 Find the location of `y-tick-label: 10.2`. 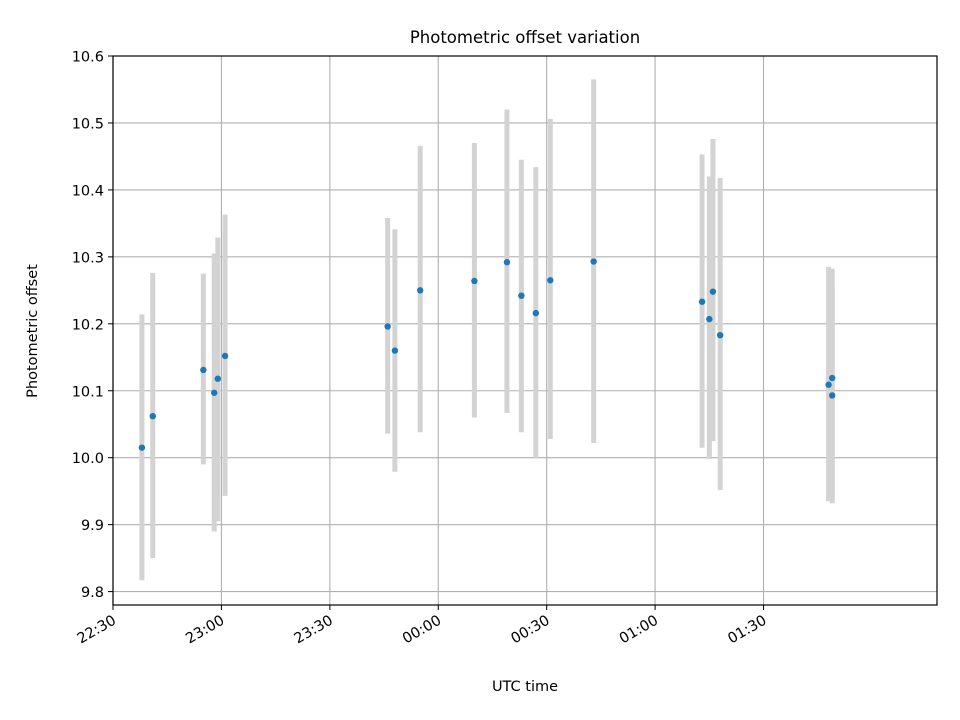

y-tick-label: 10.2 is located at coordinates (88, 325).